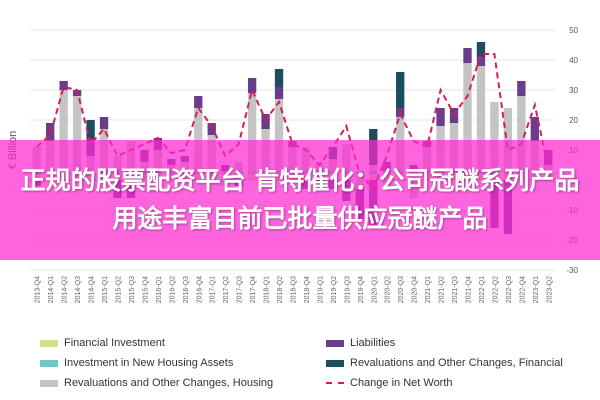  Describe the element at coordinates (573, 30) in the screenshot. I see `y-tick-label: 50` at that location.